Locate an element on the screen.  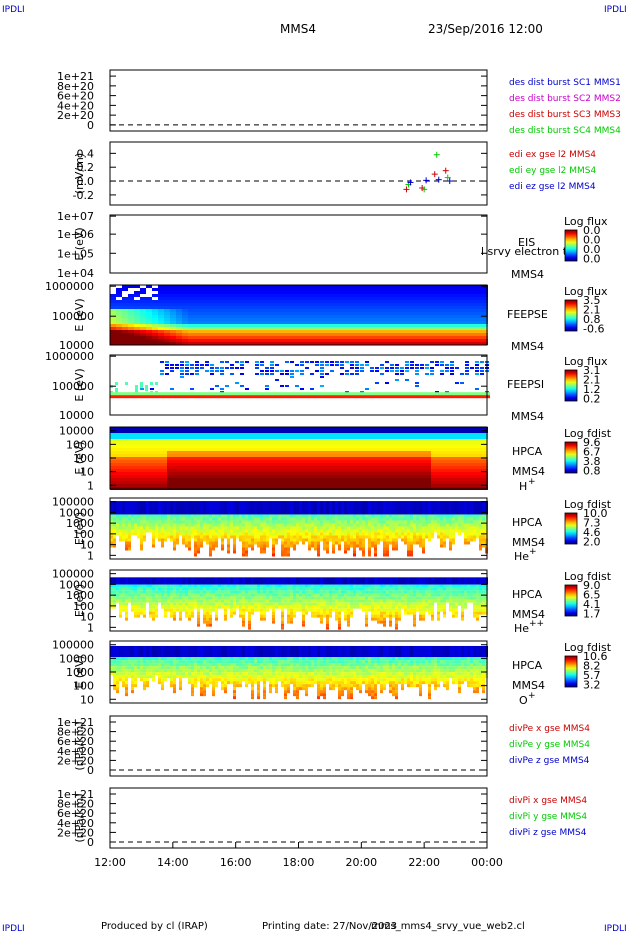
ytick-label-divpe: 6e+20 is located at coordinates (75, 741).